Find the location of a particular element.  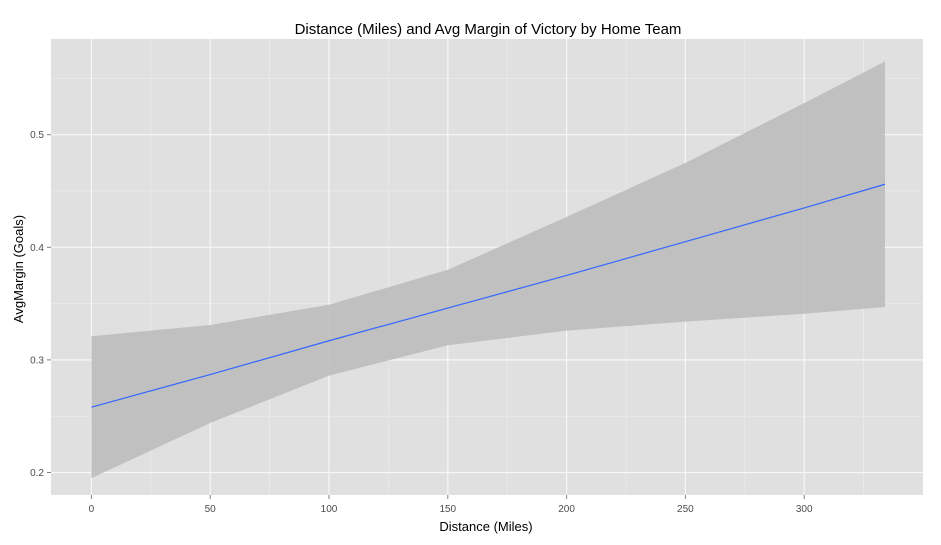

x-axis-ticks: 0 50 100 150 200 250 300 is located at coordinates (451, 505).